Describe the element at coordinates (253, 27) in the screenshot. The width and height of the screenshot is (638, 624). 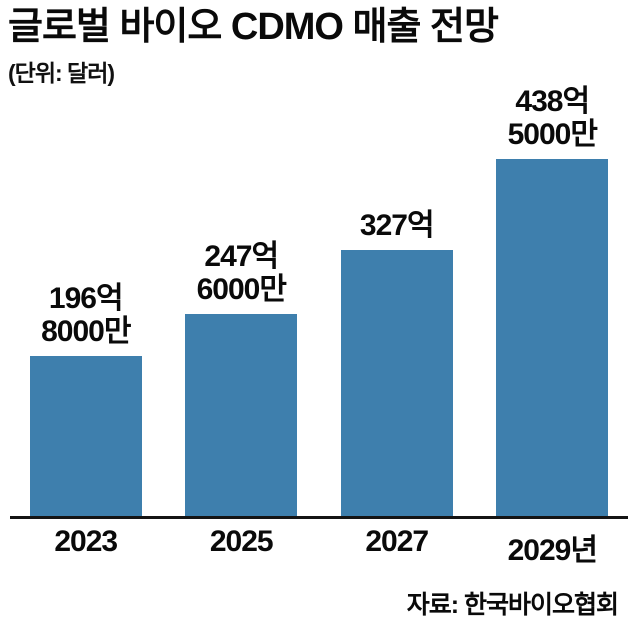
I see `page-title: 글로벌 바이오 CDMO 매출 전망` at that location.